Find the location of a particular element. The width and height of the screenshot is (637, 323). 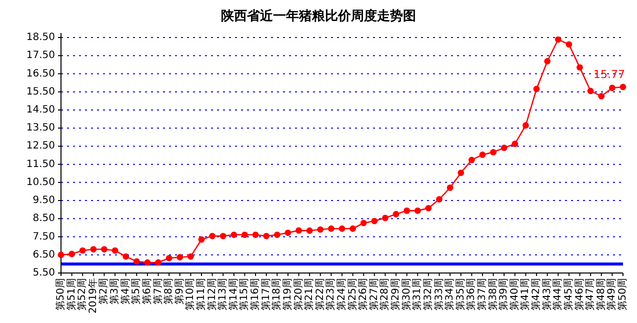

y-tick-label: 15.50 is located at coordinates (40, 92).